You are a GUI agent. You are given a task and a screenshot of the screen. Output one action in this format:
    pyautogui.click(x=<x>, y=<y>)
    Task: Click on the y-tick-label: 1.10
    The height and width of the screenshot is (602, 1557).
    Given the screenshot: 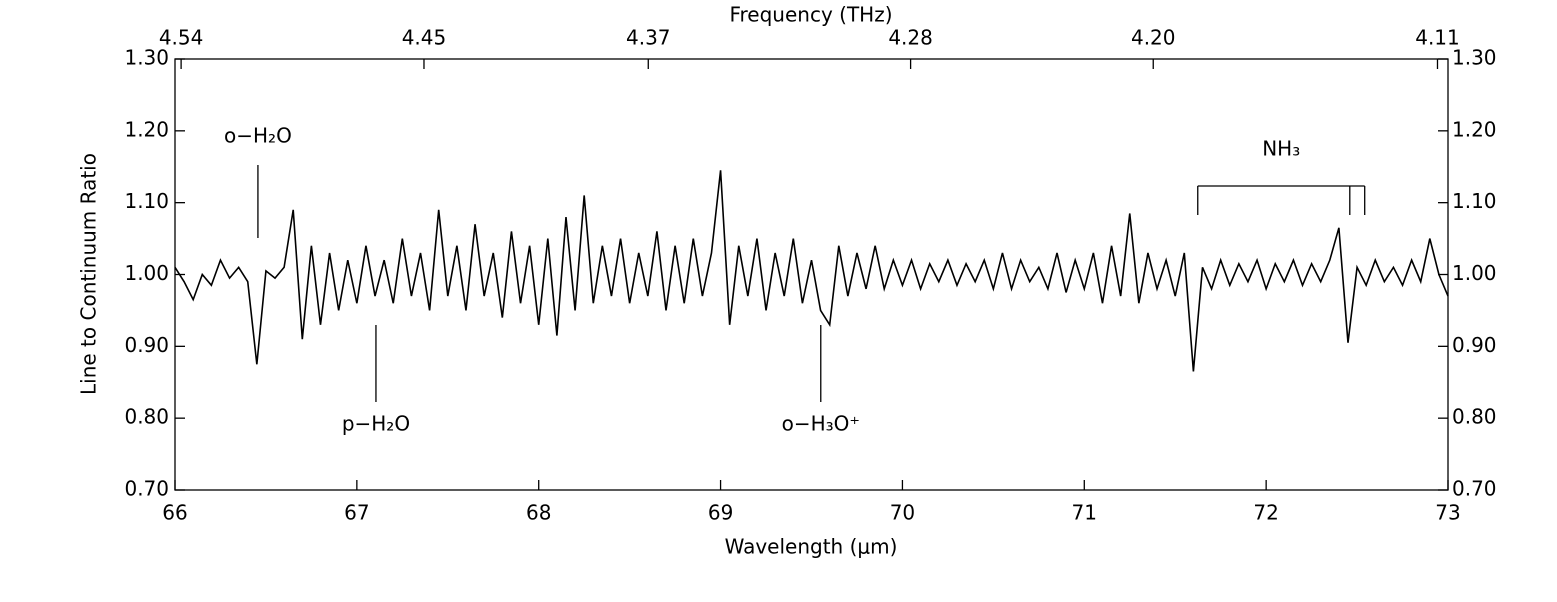 What is the action you would take?
    pyautogui.click(x=146, y=201)
    